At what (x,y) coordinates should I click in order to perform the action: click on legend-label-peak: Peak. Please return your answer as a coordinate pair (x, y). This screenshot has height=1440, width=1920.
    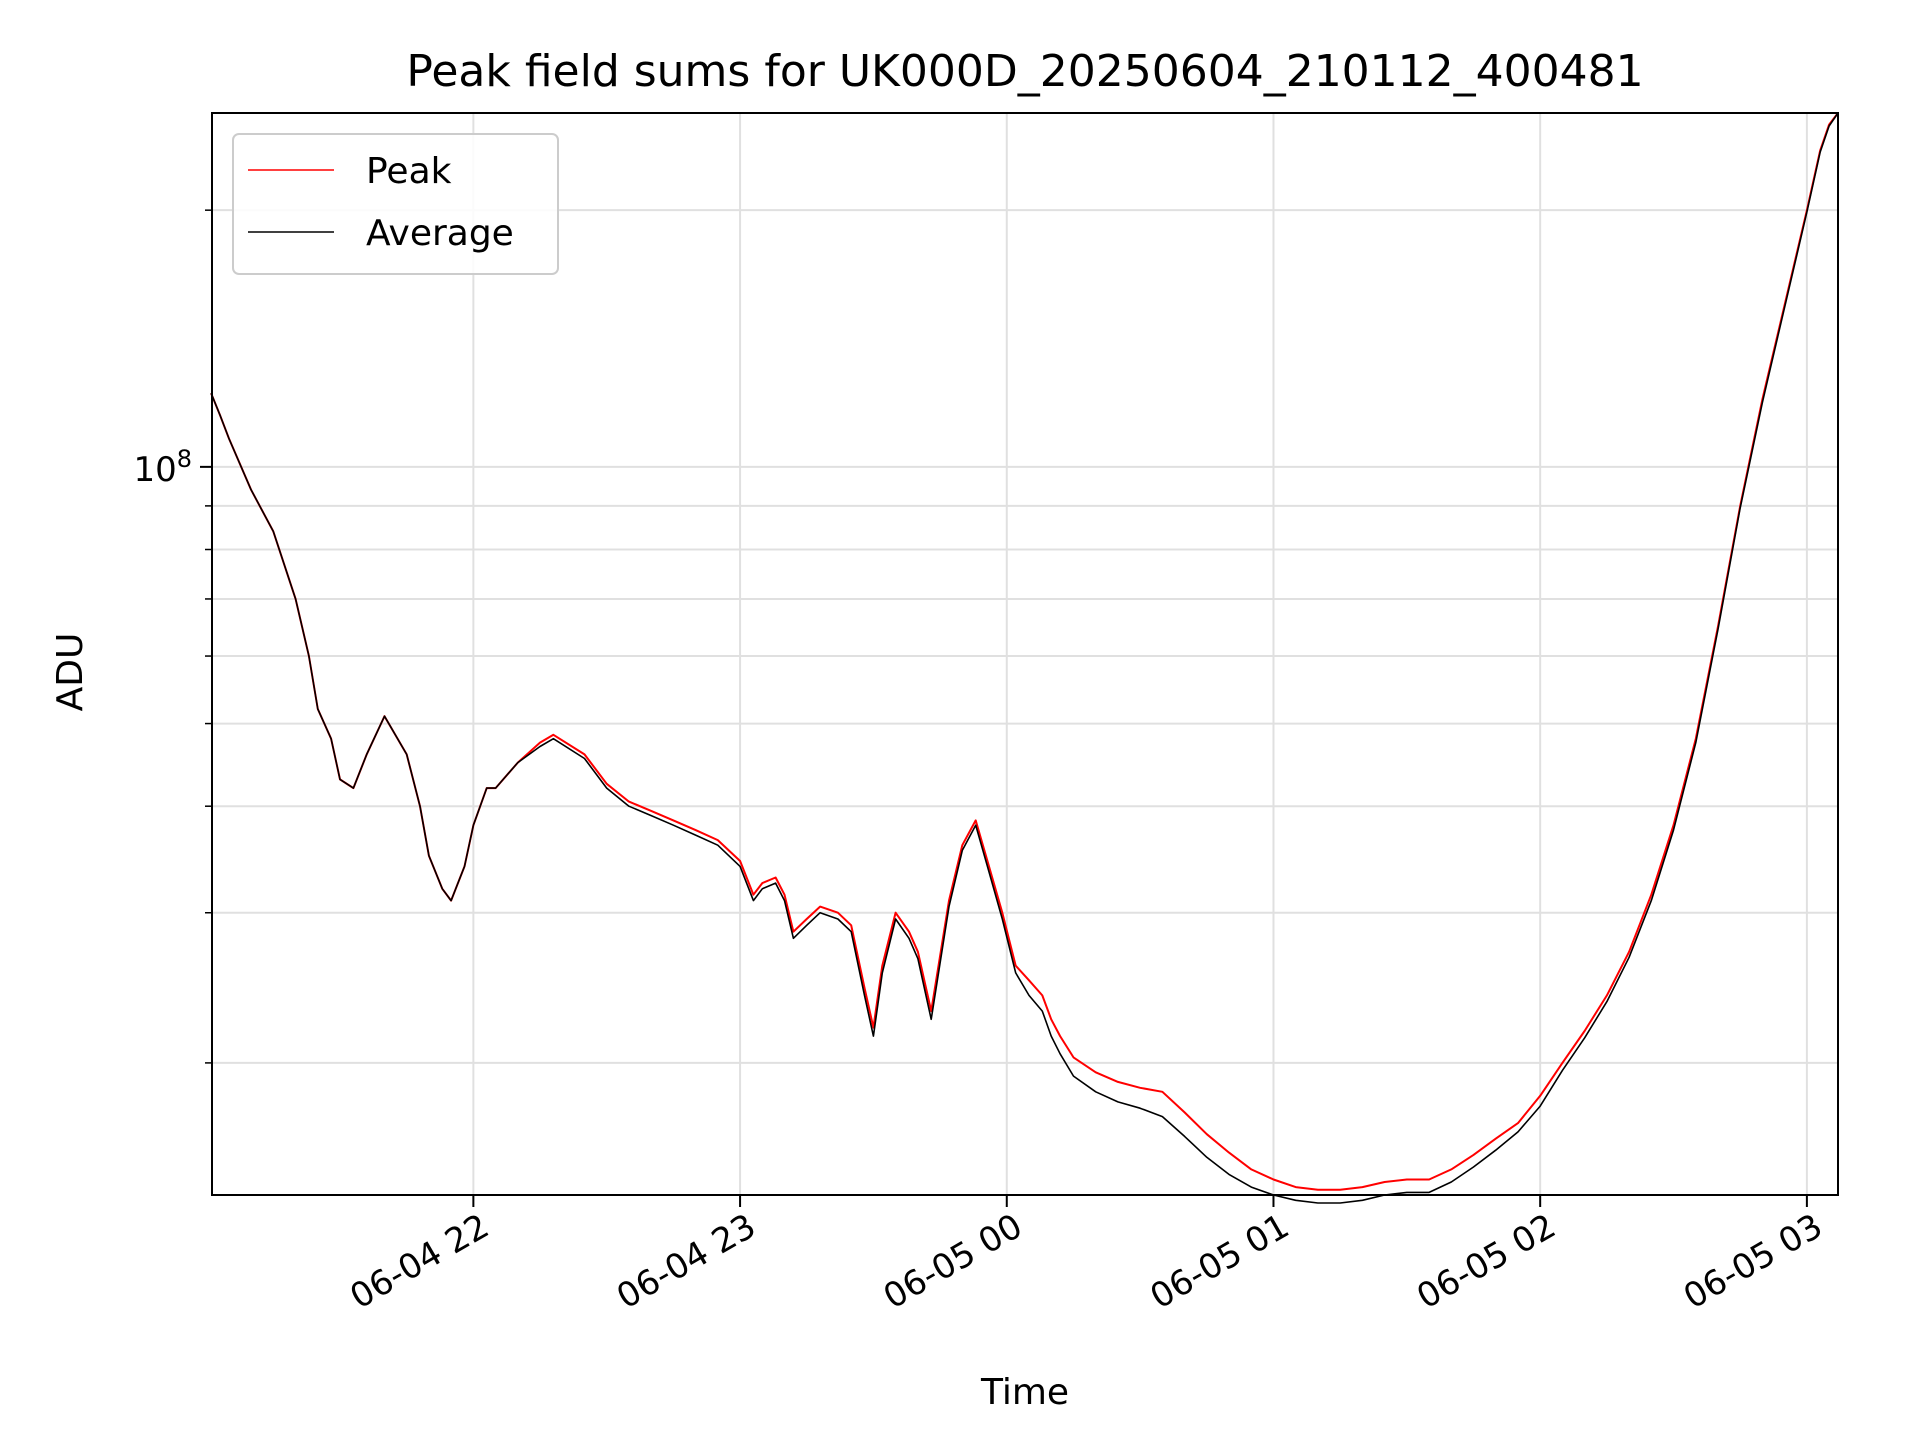
    Looking at the image, I should click on (409, 171).